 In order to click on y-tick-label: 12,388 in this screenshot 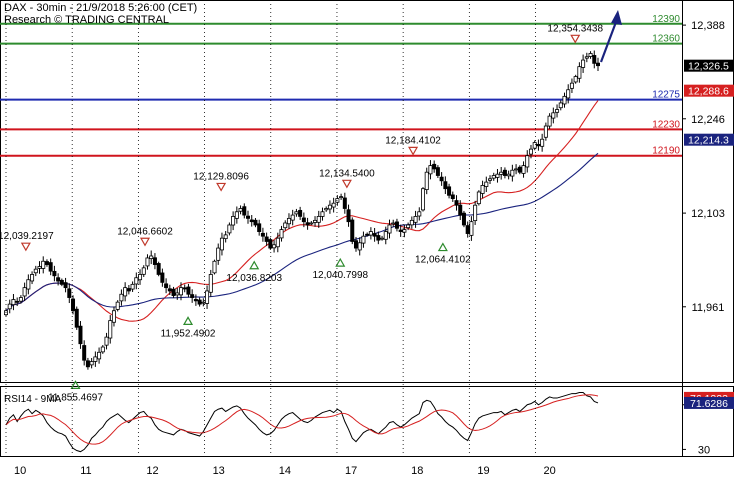, I will do `click(708, 26)`.